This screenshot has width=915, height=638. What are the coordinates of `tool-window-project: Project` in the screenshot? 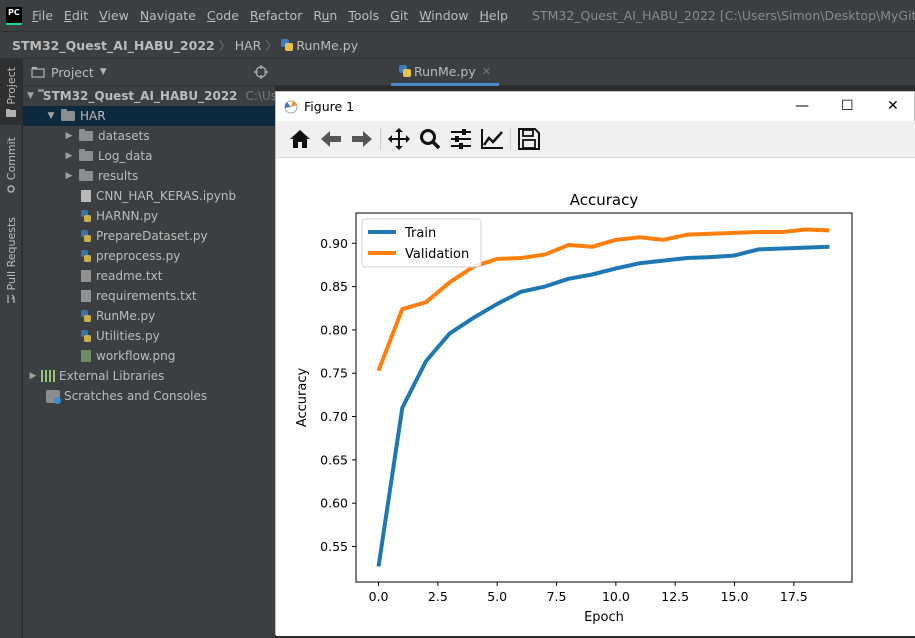 It's located at (11, 92).